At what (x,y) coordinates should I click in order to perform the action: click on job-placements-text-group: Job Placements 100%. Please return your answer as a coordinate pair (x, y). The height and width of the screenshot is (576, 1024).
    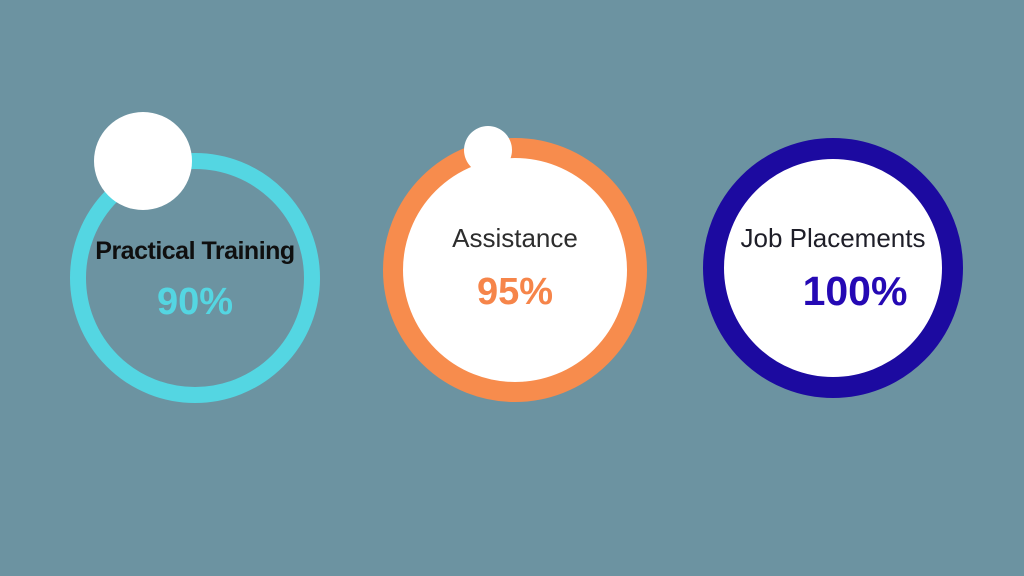
    Looking at the image, I should click on (833, 268).